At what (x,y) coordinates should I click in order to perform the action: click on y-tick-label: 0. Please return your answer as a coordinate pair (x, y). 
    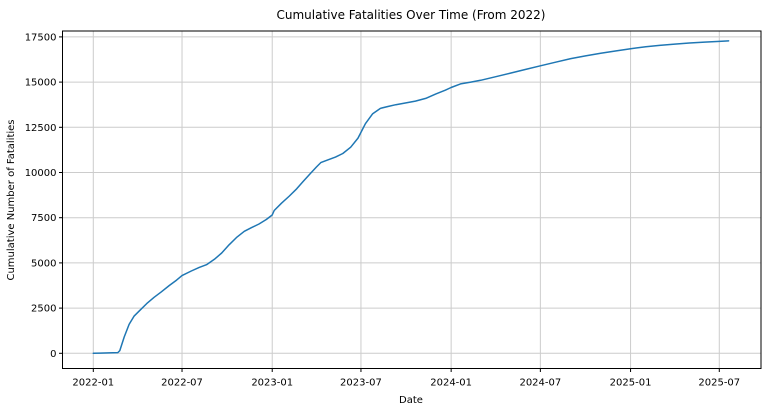
    Looking at the image, I should click on (53, 354).